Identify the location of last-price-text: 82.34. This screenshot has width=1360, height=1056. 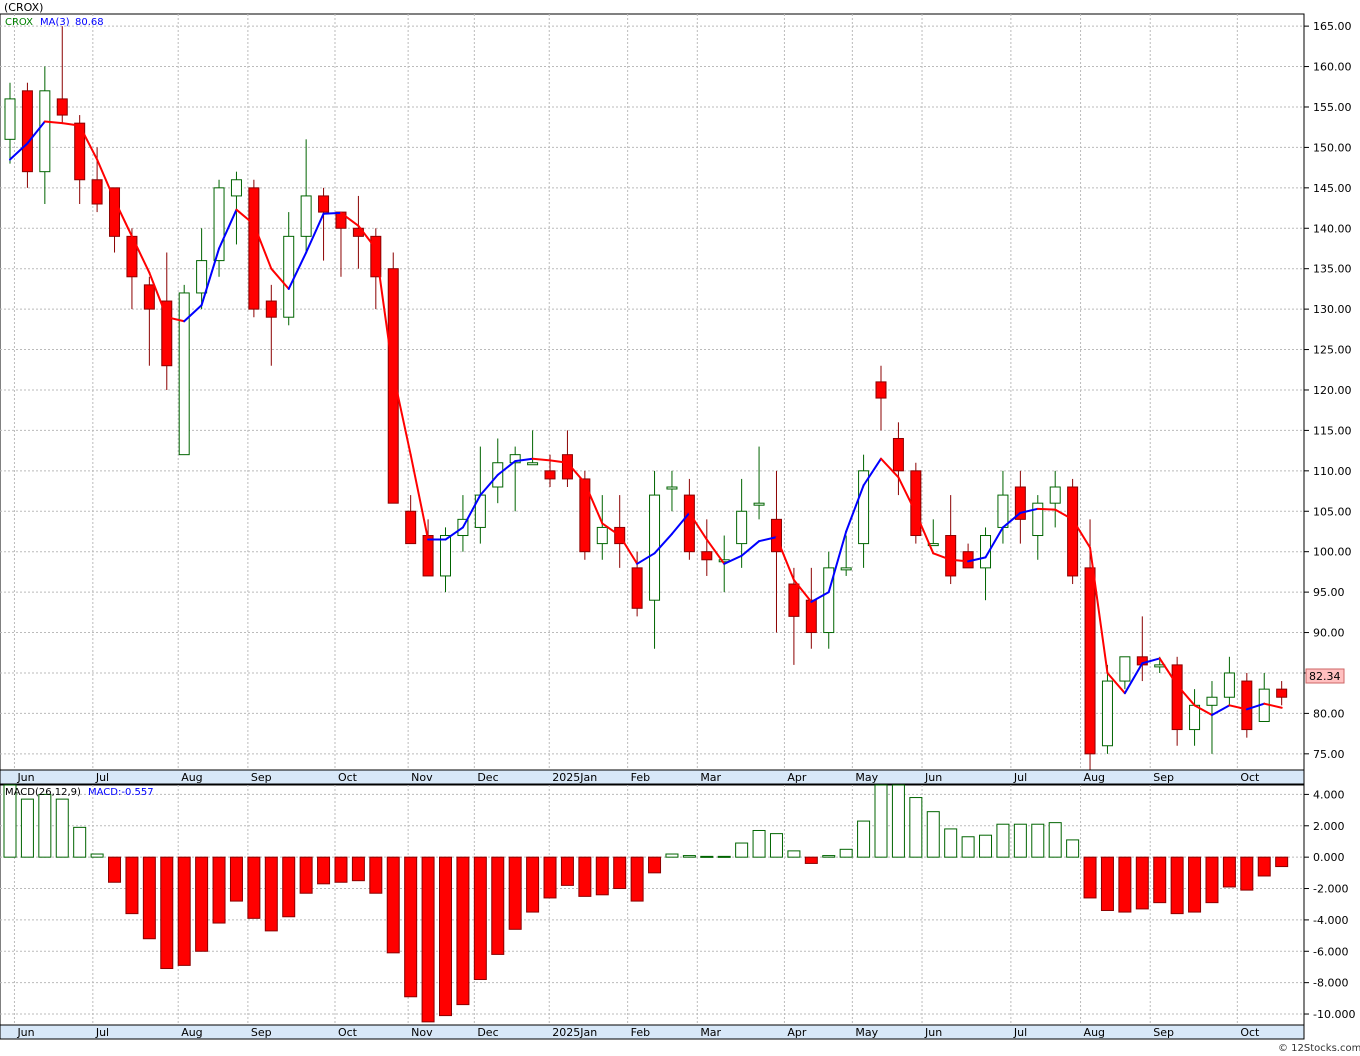
(1325, 676).